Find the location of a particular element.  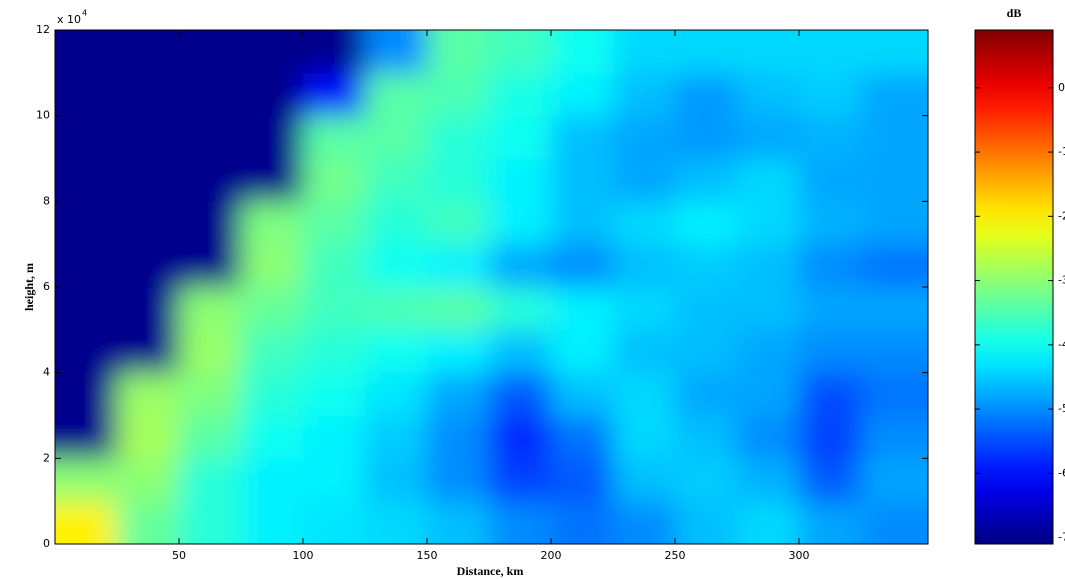

colorbar-tick-label: -4 is located at coordinates (1061, 344).